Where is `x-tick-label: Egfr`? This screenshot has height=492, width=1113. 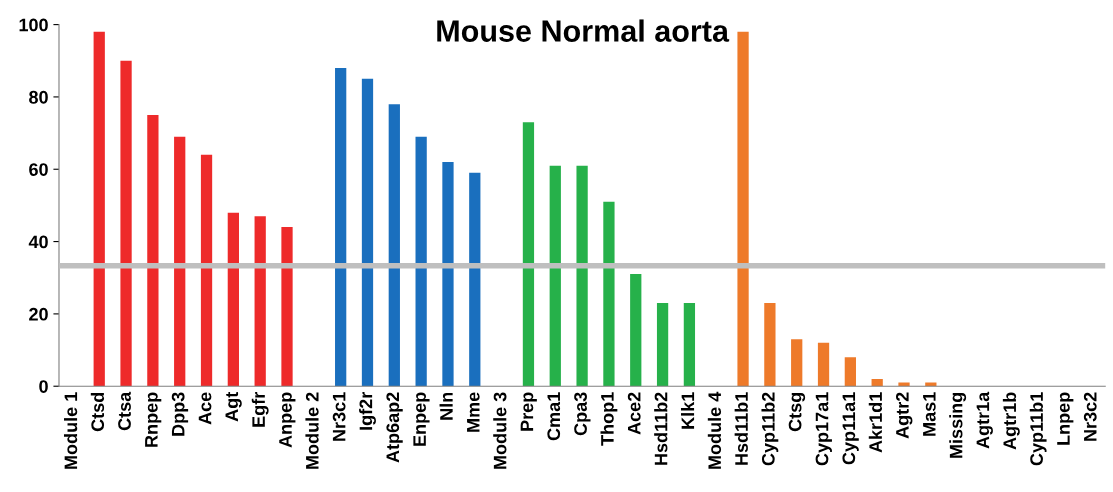 x-tick-label: Egfr is located at coordinates (260, 409).